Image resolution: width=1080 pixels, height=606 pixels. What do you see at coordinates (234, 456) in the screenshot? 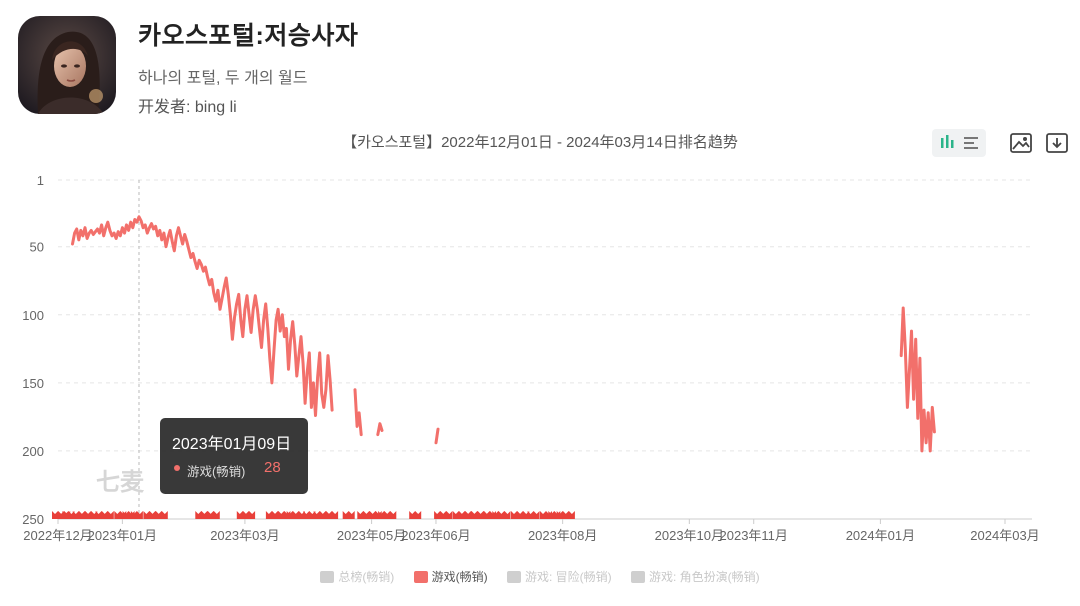
I see `tooltip: 2023年01月09日 游戏(畅销) 28` at bounding box center [234, 456].